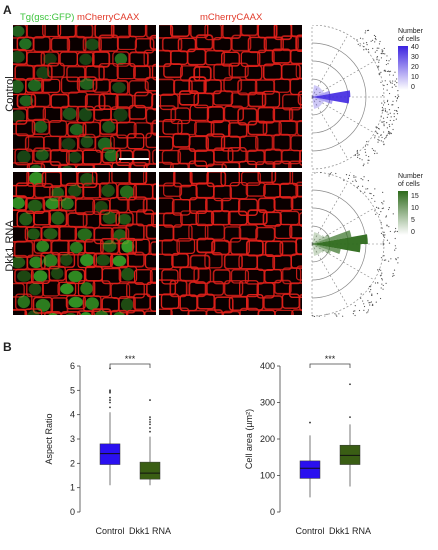  Describe the element at coordinates (72, 463) in the screenshot. I see `y-tick-label: 2` at that location.